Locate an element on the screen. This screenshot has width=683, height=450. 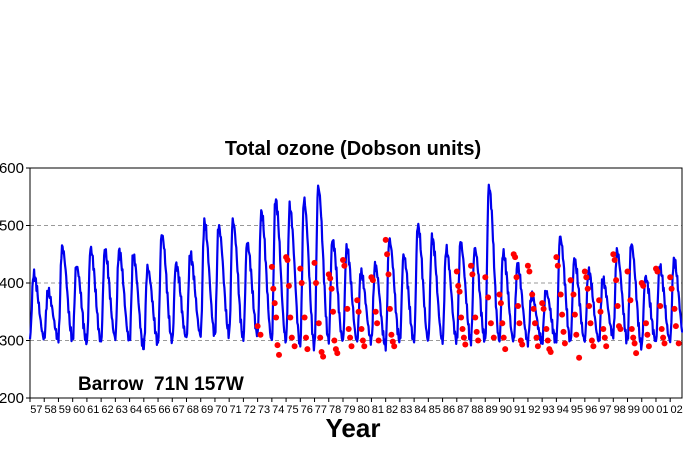
x-tick-label: 81 is located at coordinates (378, 410).